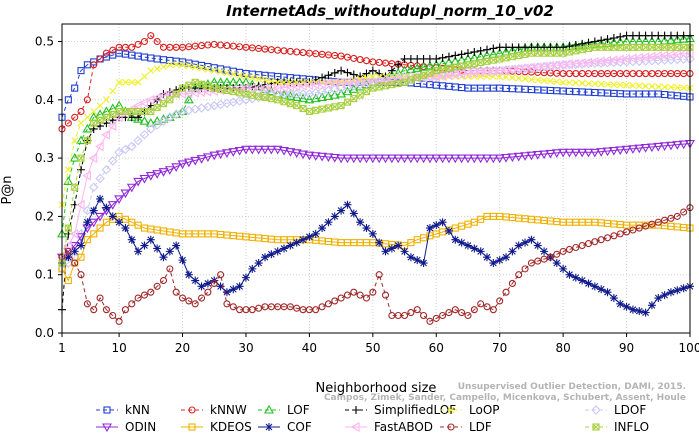 The image size is (699, 434). Describe the element at coordinates (107, 410) in the screenshot. I see `legend-marker` at that location.